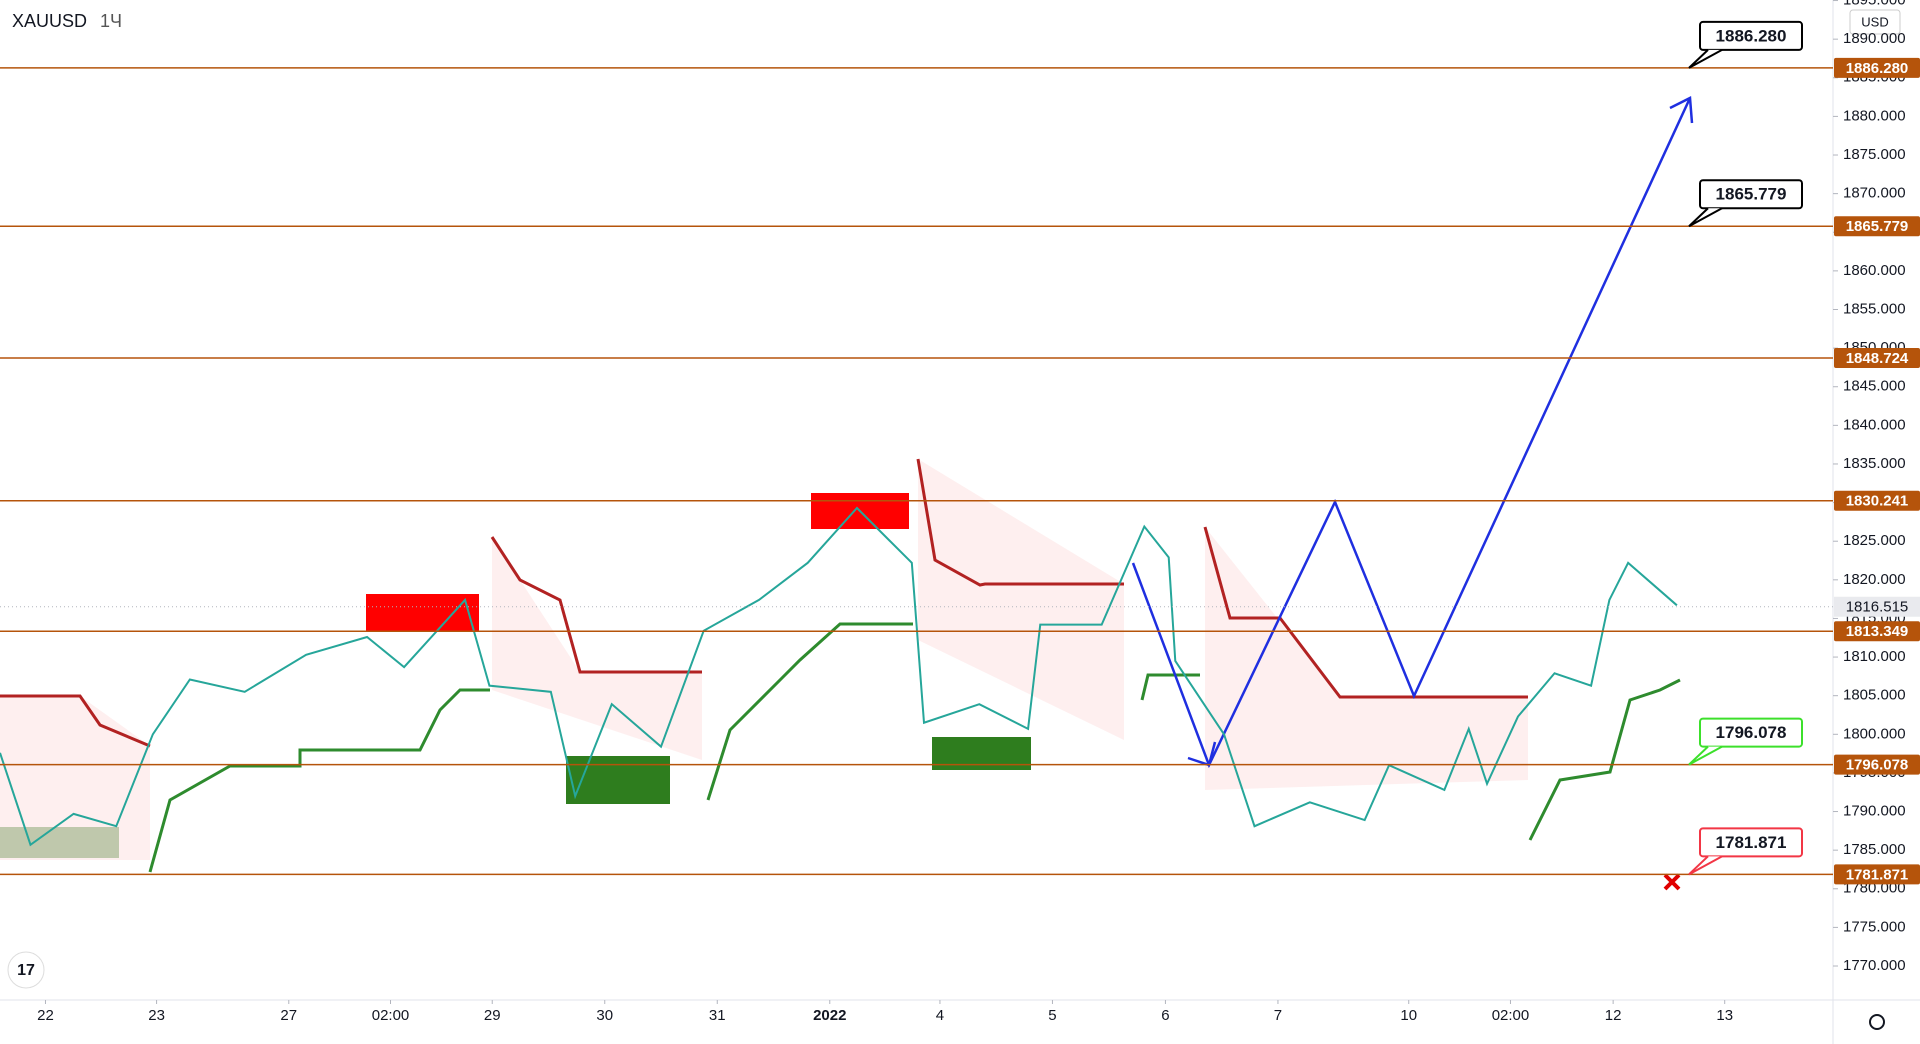 The image size is (1920, 1044). I want to click on y-tick-label: 1860.000, so click(1874, 270).